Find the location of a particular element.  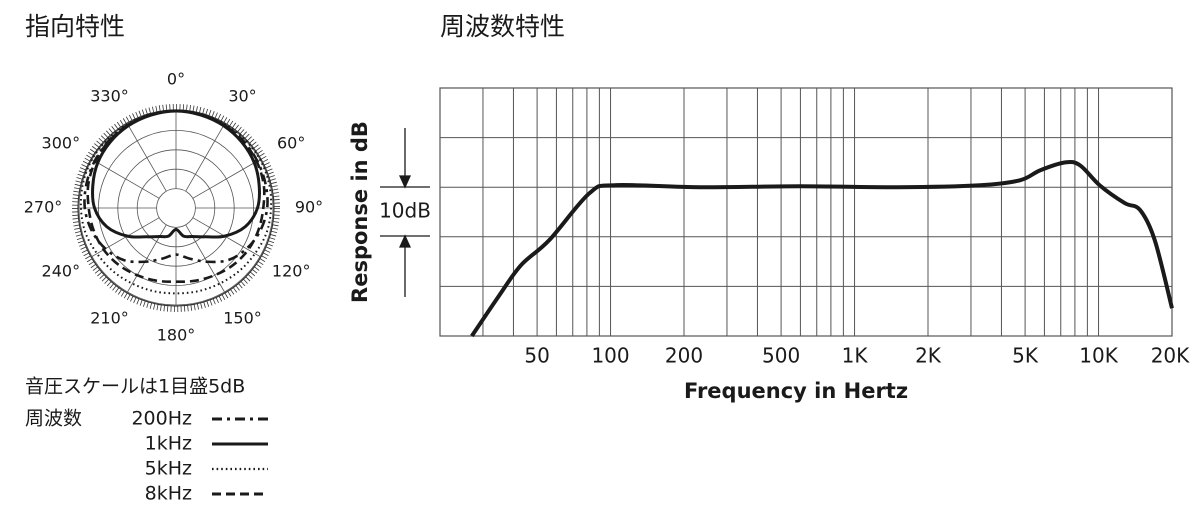

legend-label: 8kHz is located at coordinates (168, 494).